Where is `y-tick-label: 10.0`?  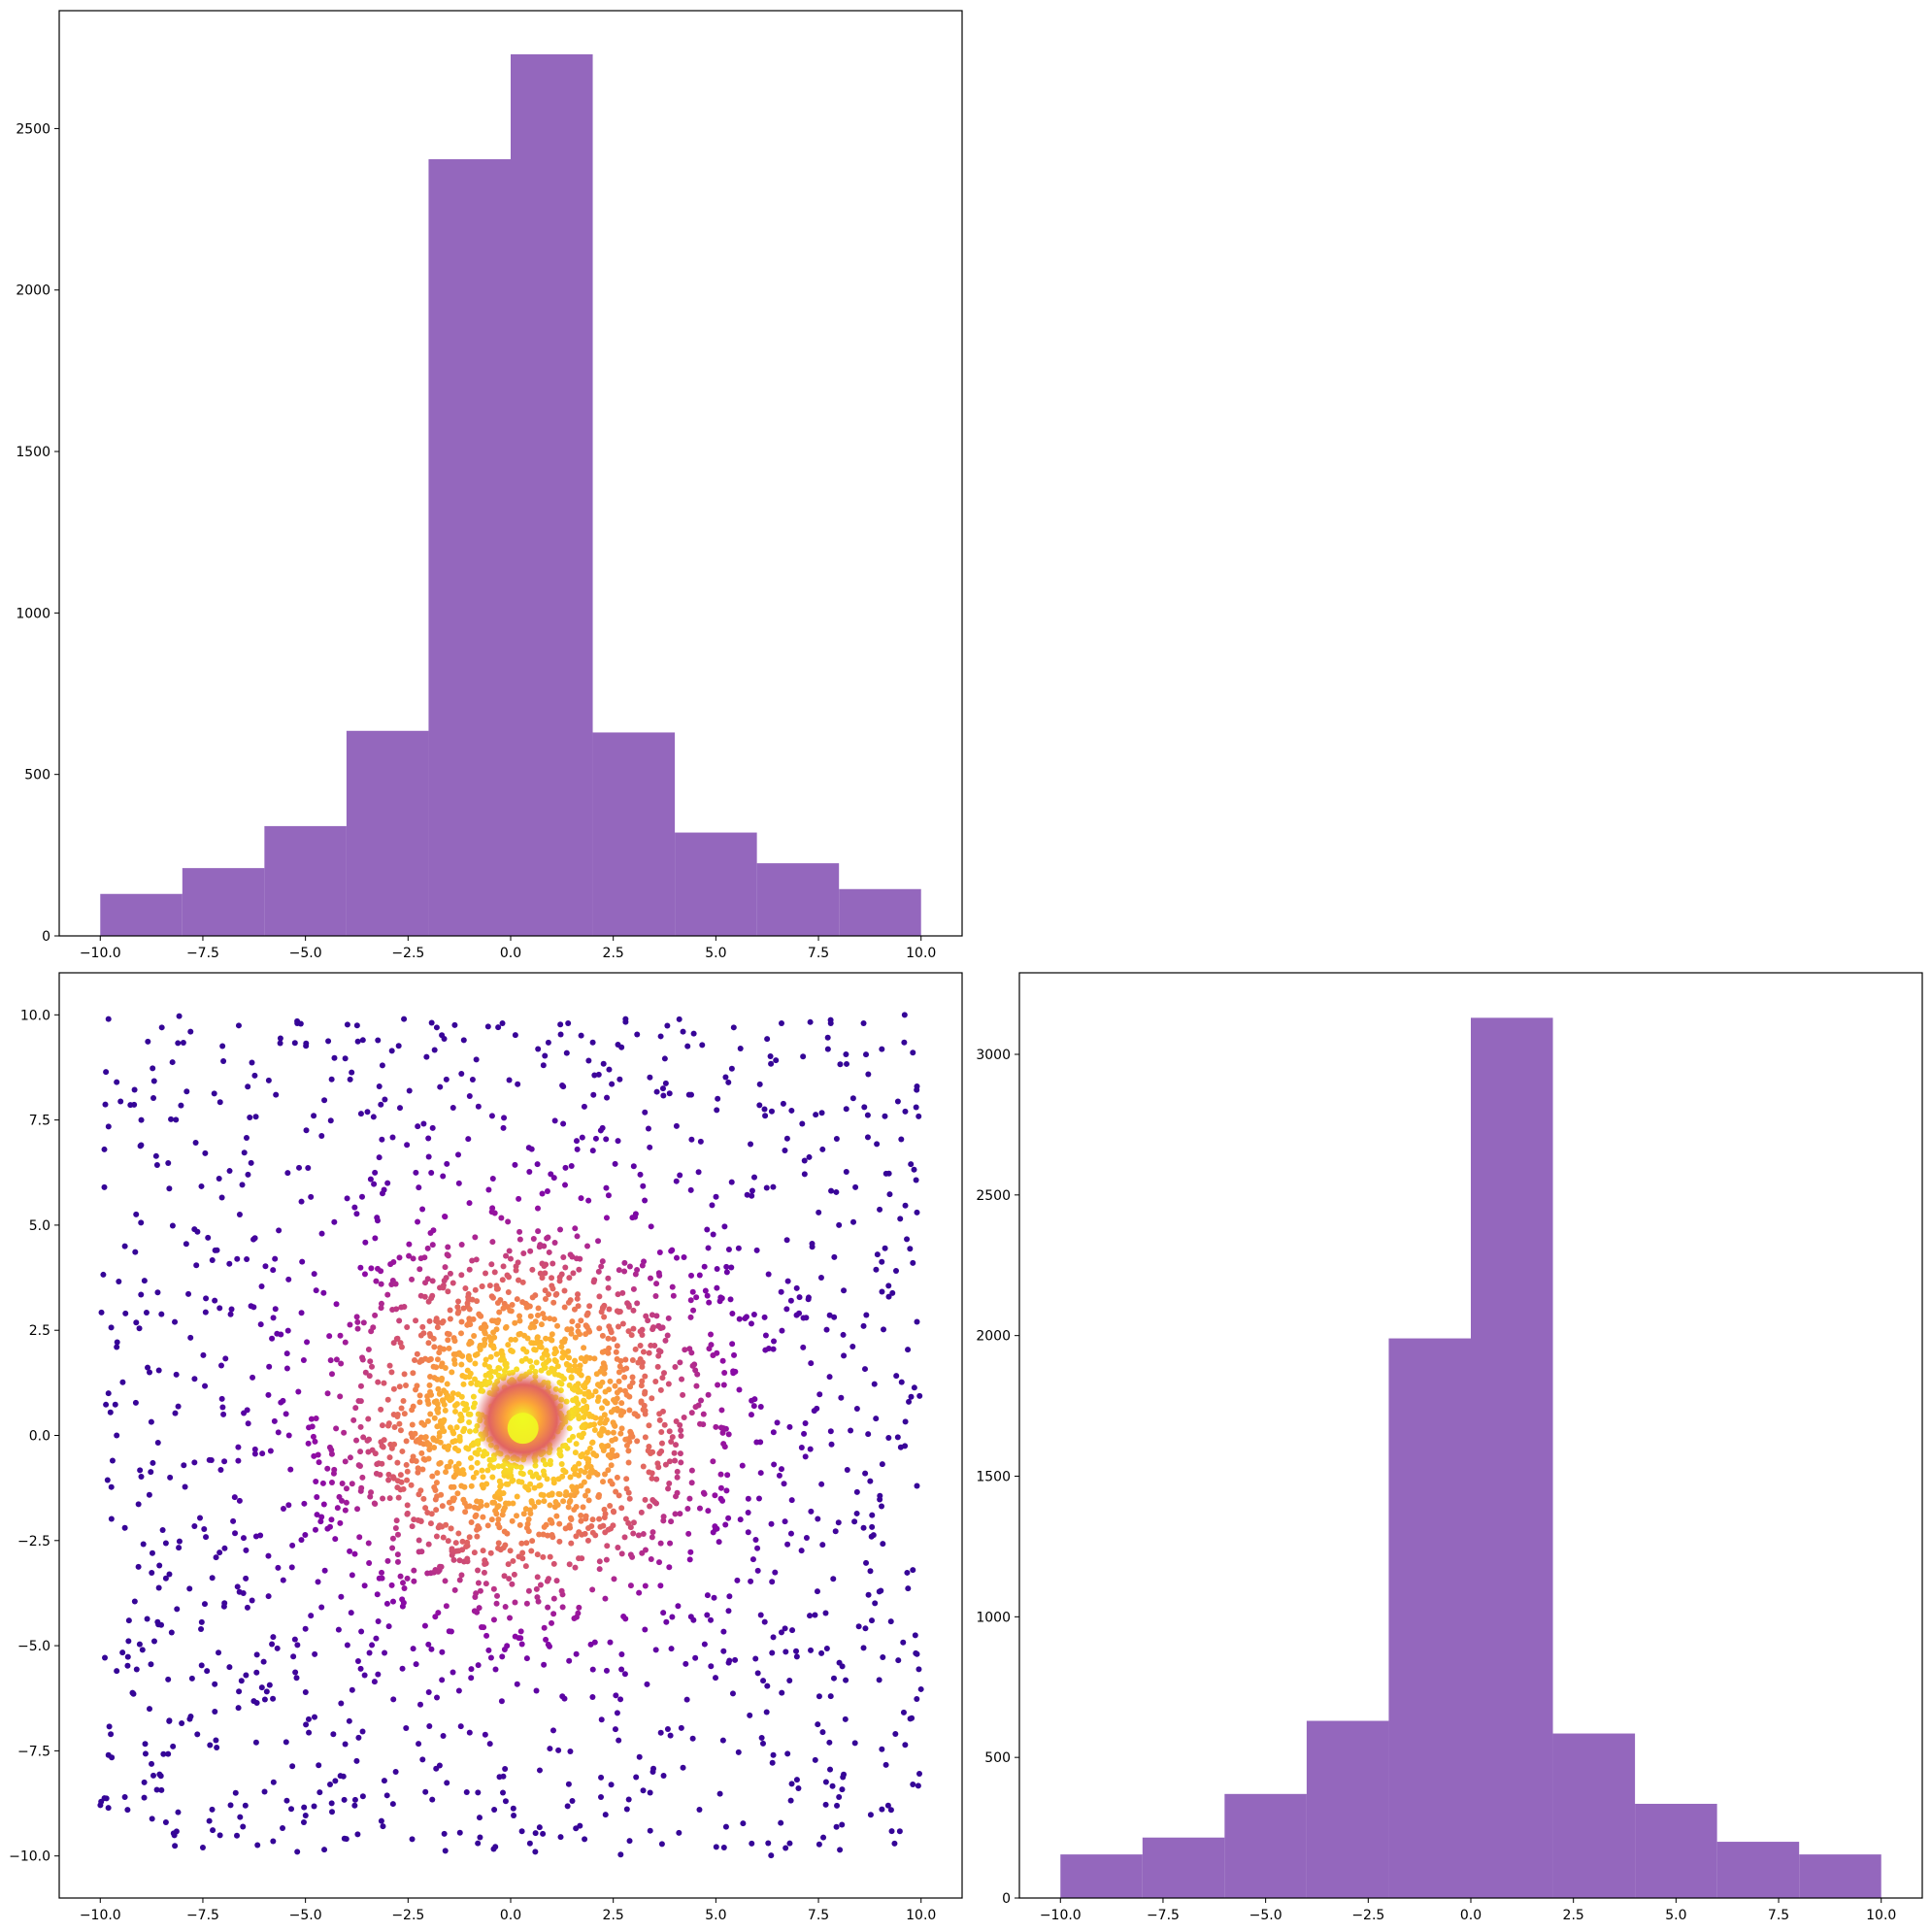 y-tick-label: 10.0 is located at coordinates (35, 1015).